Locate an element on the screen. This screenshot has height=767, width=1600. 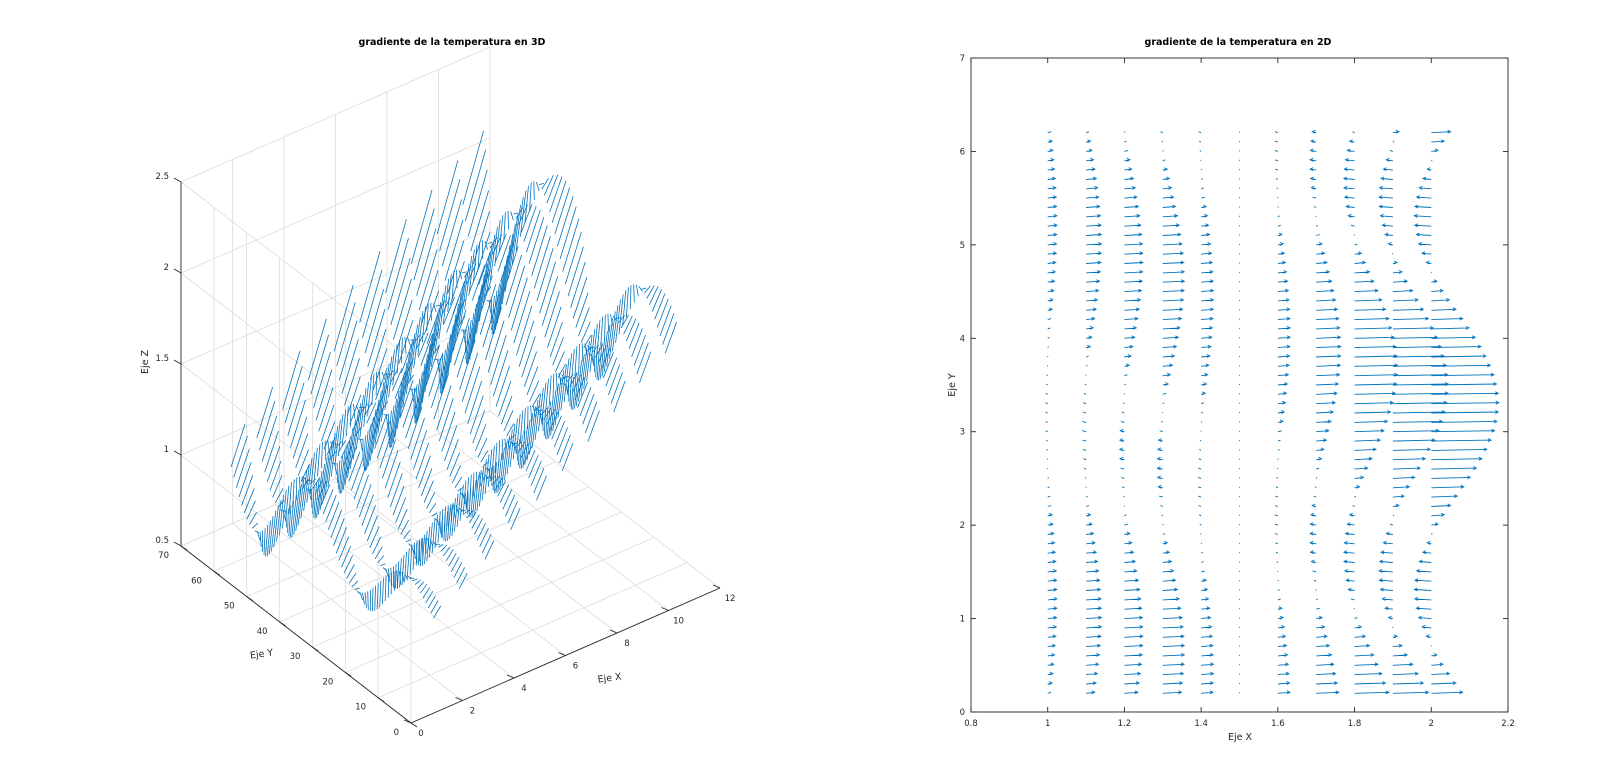
chart-2d-ylabel: Eje Y is located at coordinates (952, 385).